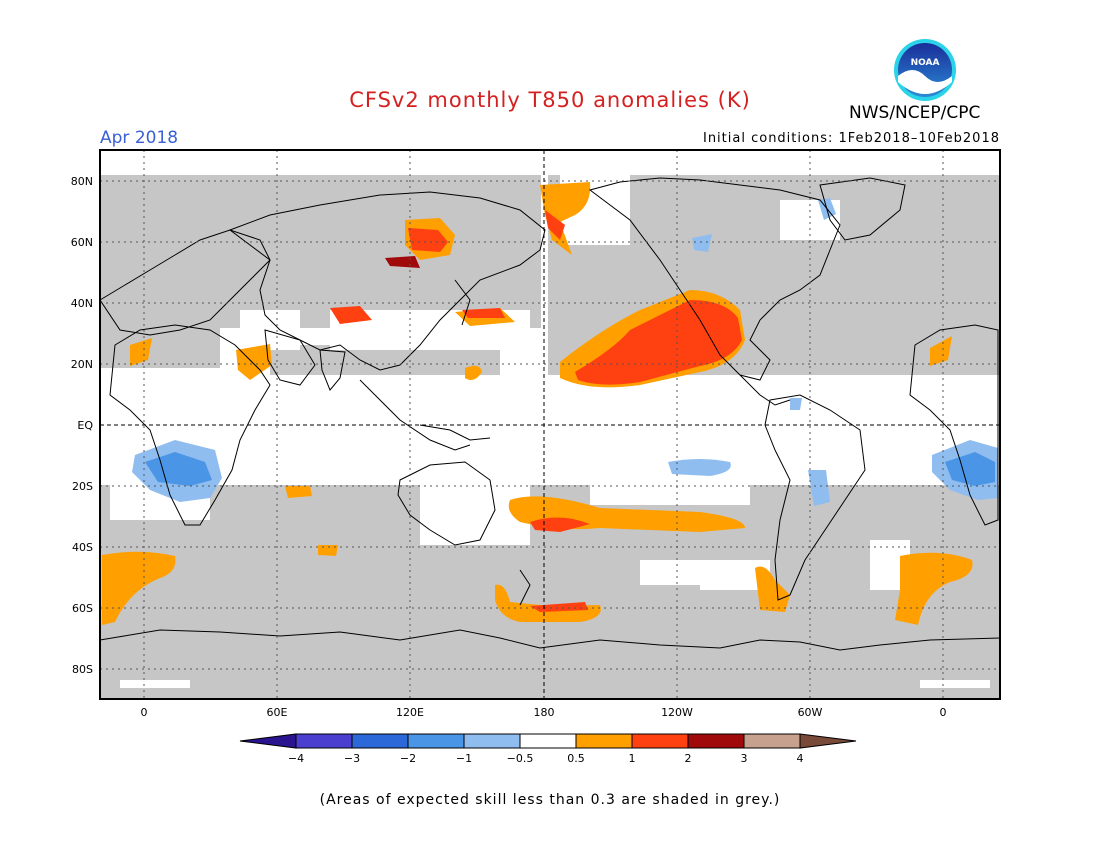  Describe the element at coordinates (82, 669) in the screenshot. I see `lat-label: 80S` at that location.